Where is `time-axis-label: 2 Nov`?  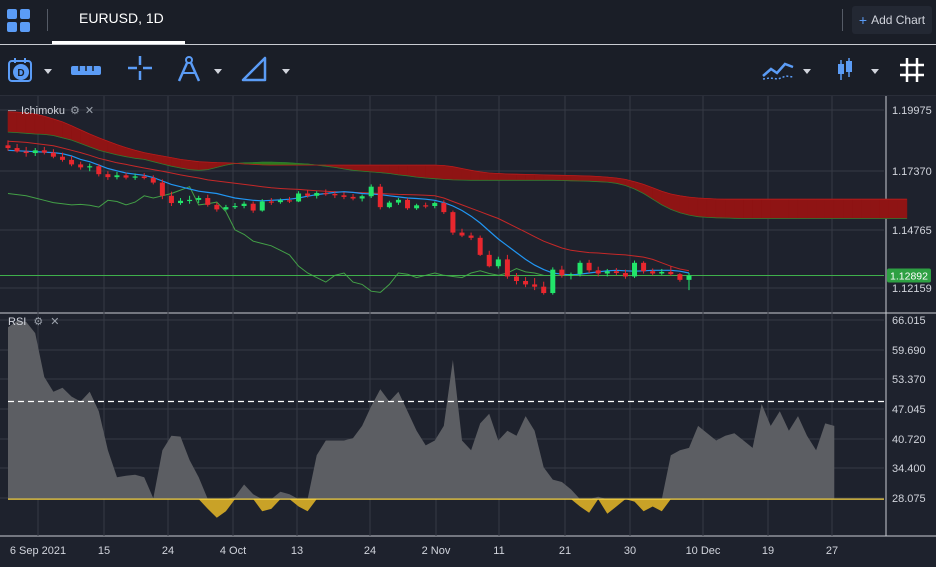 time-axis-label: 2 Nov is located at coordinates (436, 551).